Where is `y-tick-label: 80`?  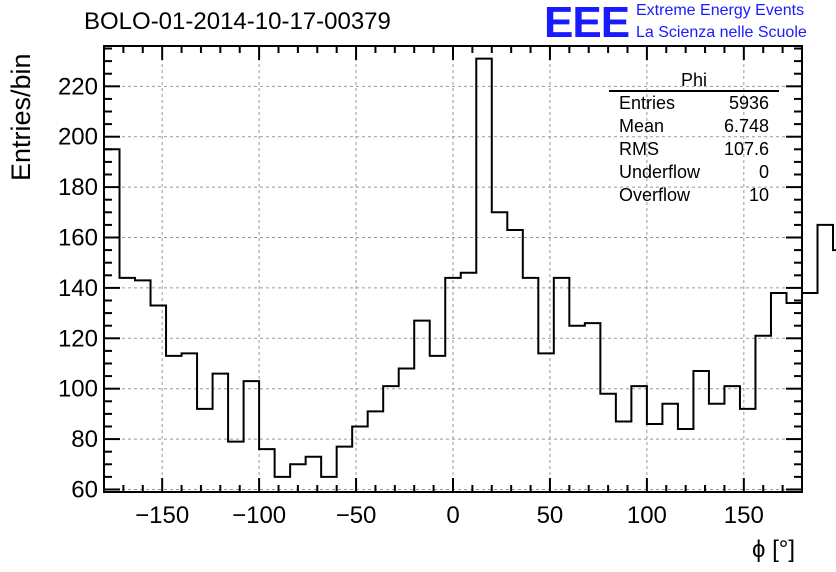
y-tick-label: 80 is located at coordinates (84, 439).